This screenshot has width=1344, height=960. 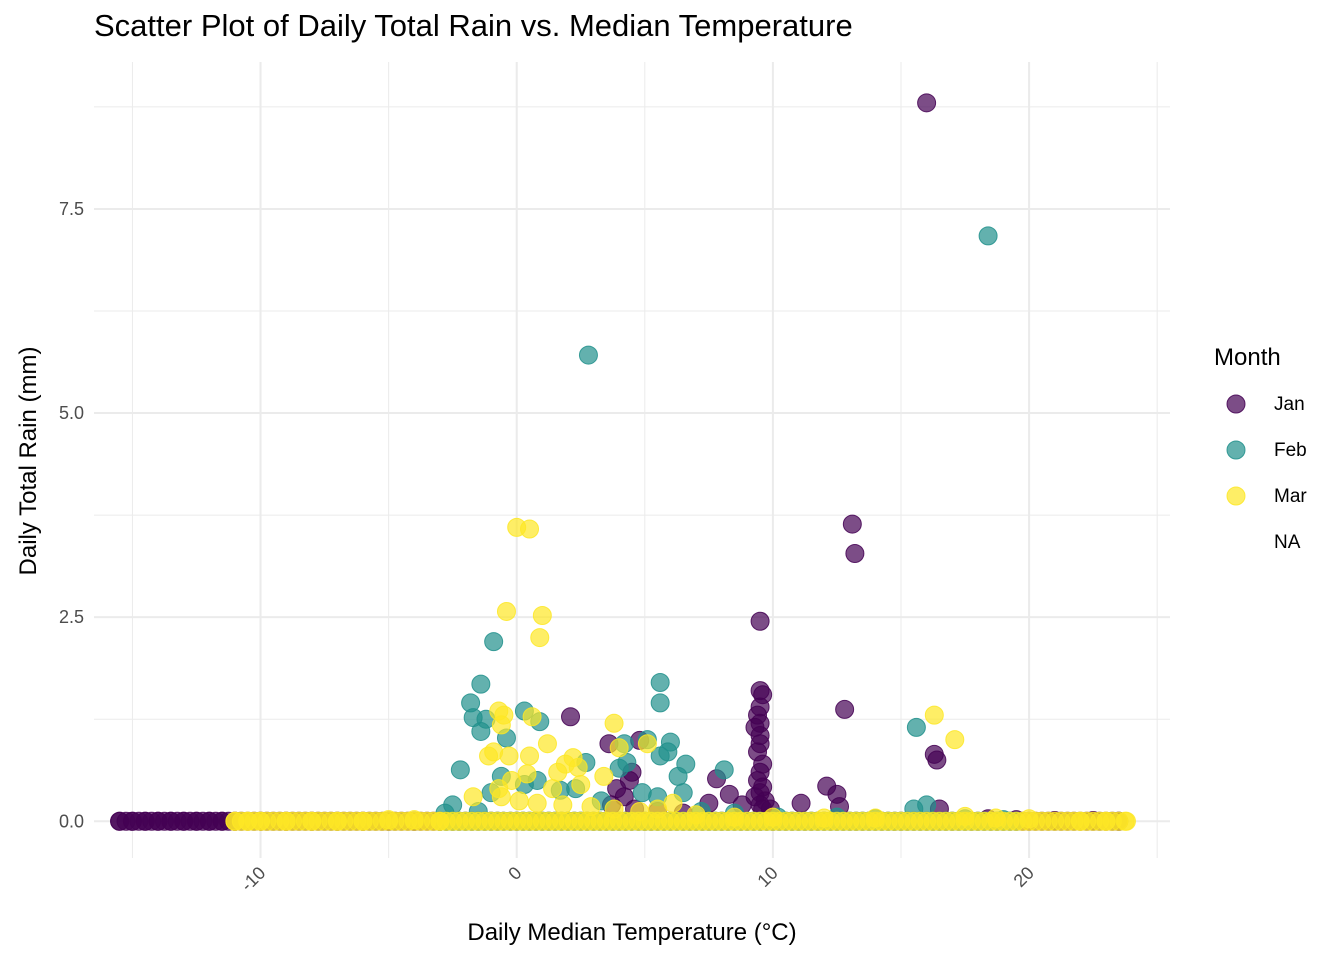 I want to click on y-axis-title: Daily Total Rain (mm), so click(x=28, y=461).